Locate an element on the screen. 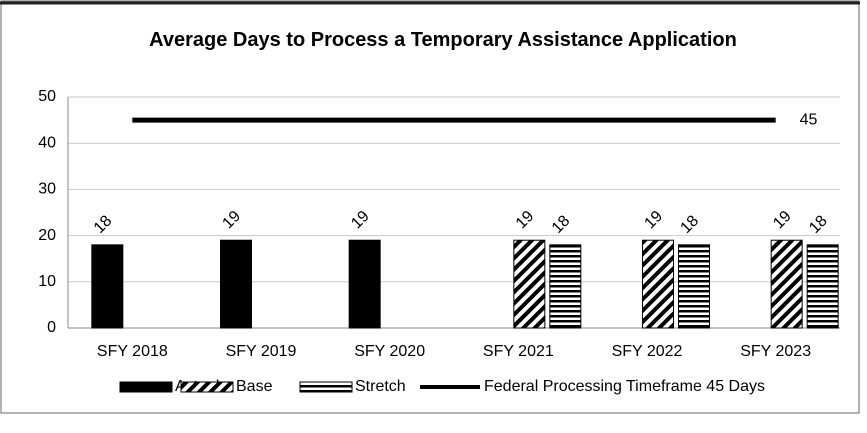  y-tick-label: 10 is located at coordinates (47, 281).